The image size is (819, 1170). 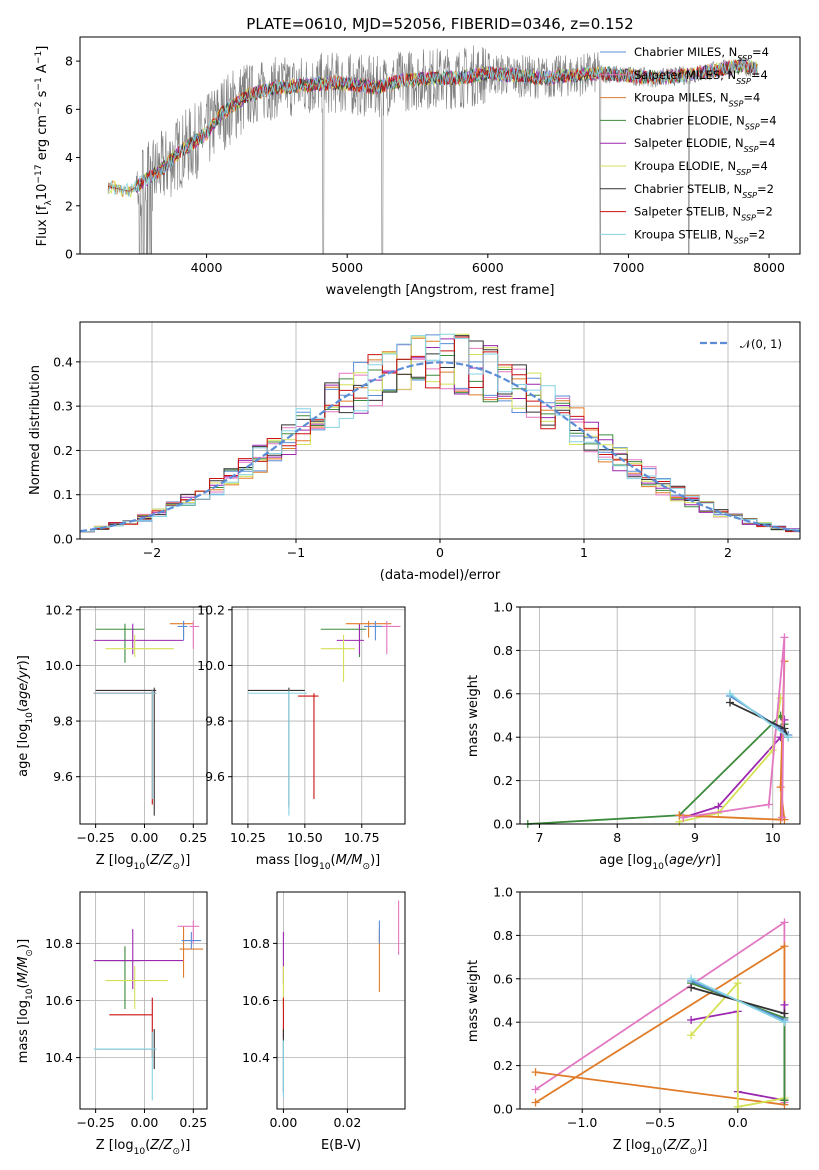 I want to click on y-tick-label: 10.4, so click(x=59, y=1057).